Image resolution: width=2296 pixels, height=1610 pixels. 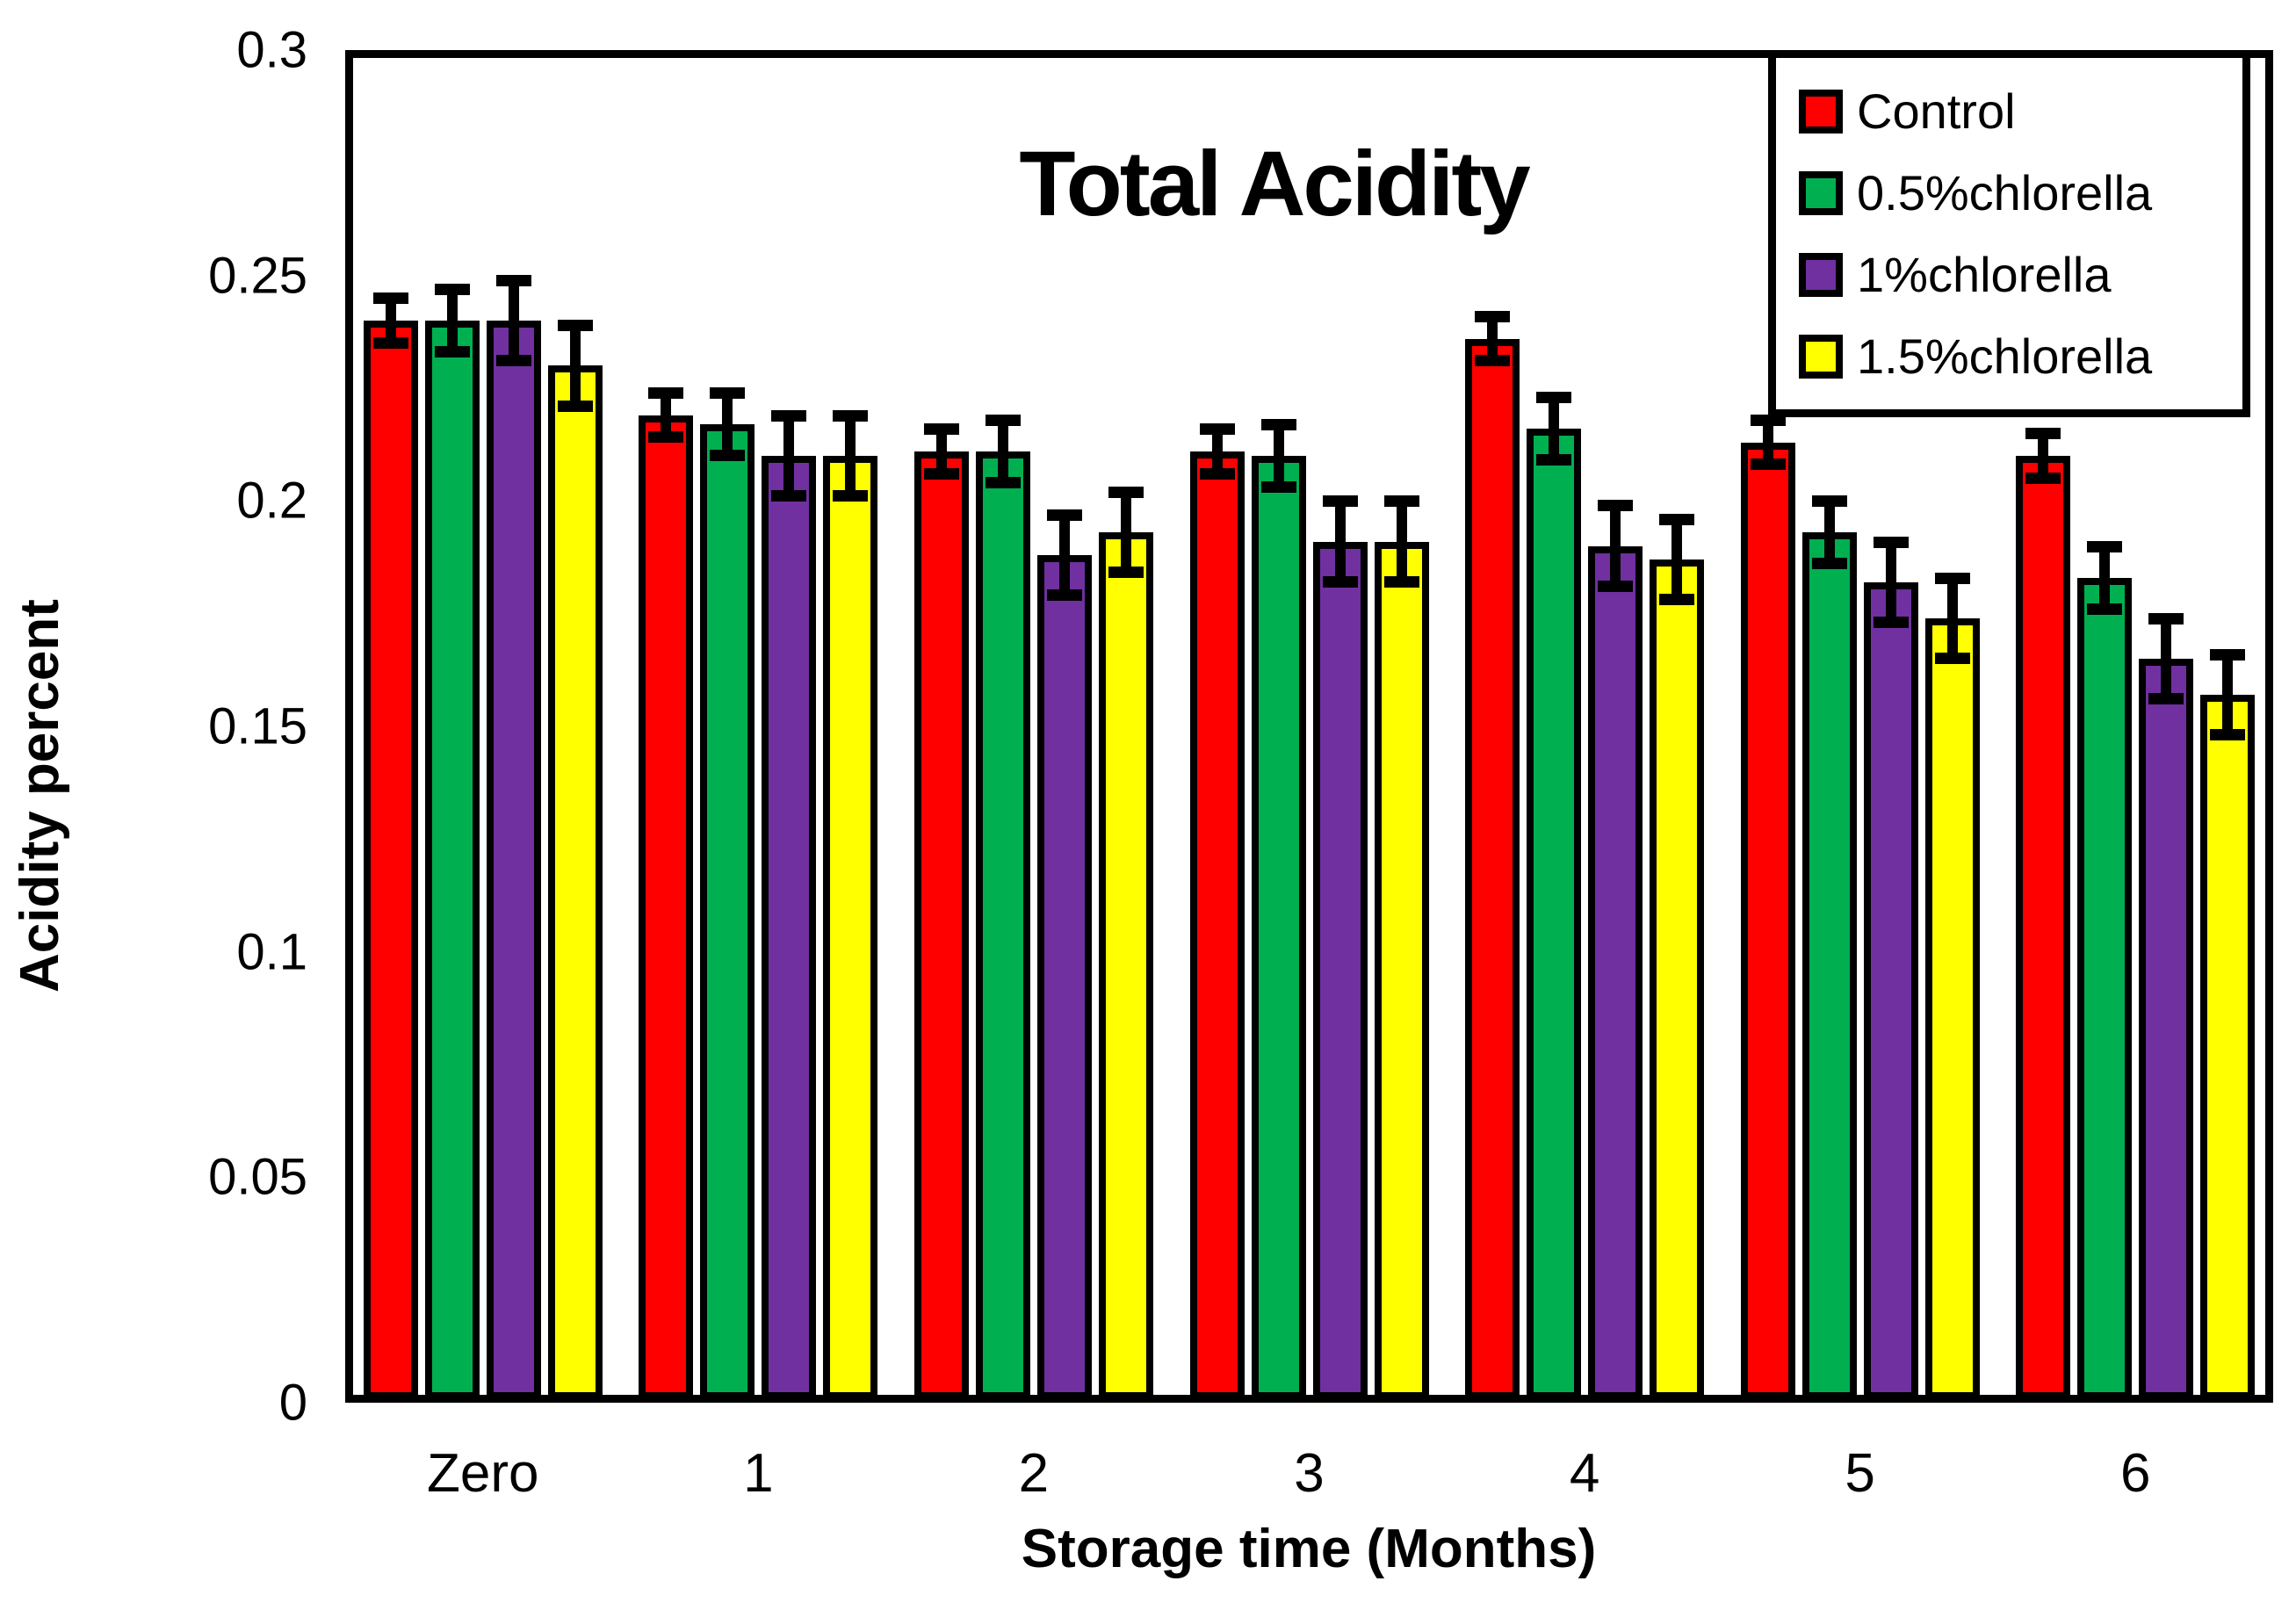 I want to click on bar-1.5%chlorella-5, so click(x=1952, y=1008).